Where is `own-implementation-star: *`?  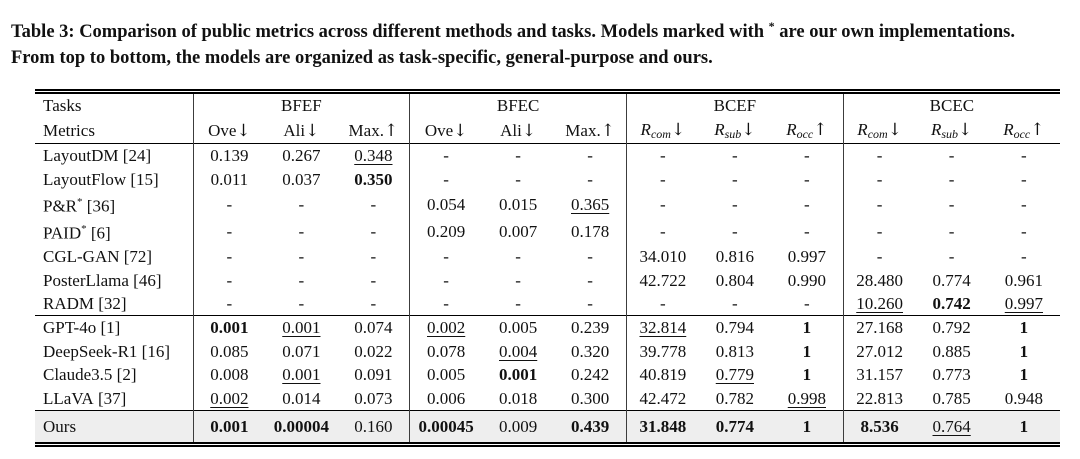
own-implementation-star: * is located at coordinates (771, 26).